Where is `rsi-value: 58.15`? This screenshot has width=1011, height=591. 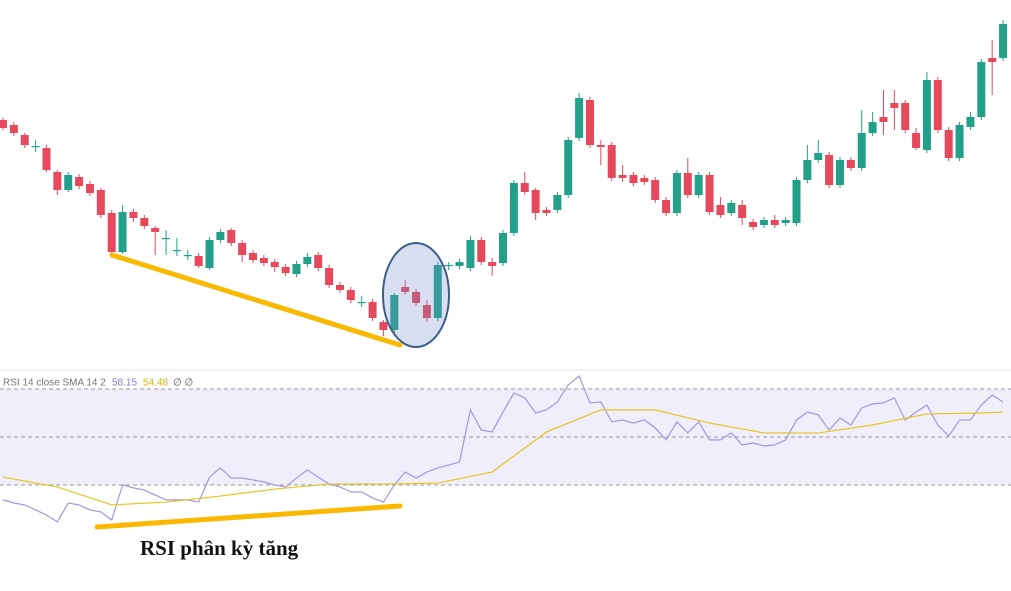
rsi-value: 58.15 is located at coordinates (124, 383).